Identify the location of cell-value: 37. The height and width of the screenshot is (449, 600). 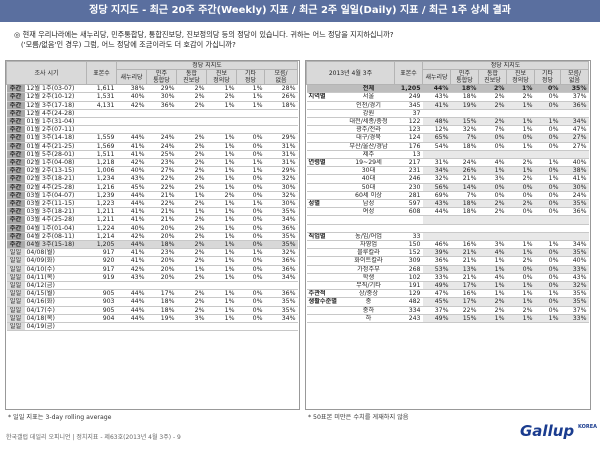
(408, 114).